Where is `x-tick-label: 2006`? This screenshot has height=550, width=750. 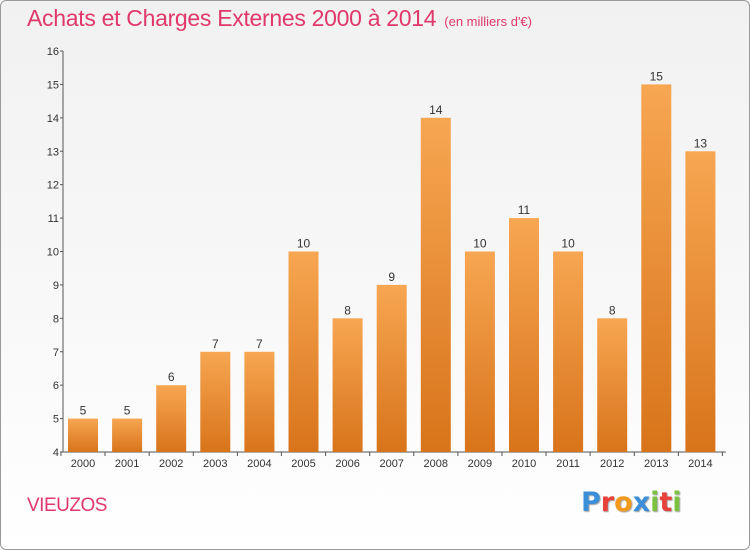
x-tick-label: 2006 is located at coordinates (347, 464).